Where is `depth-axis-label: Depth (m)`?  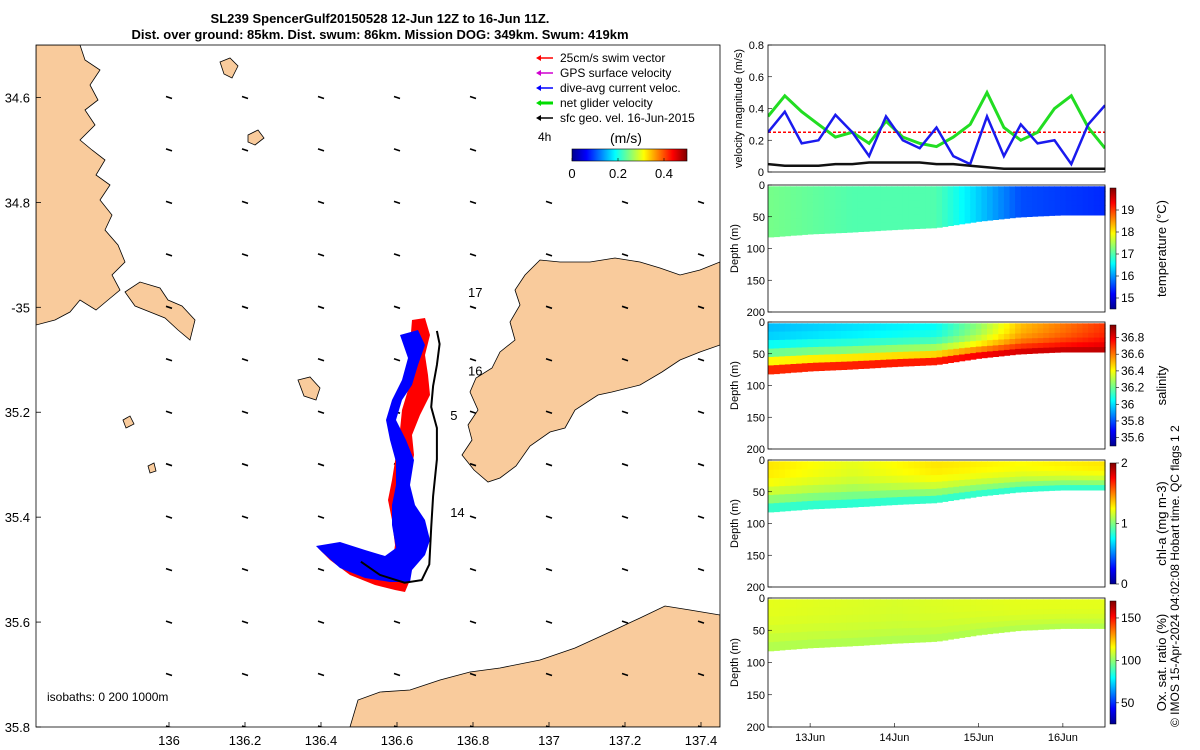
depth-axis-label: Depth (m) is located at coordinates (735, 385).